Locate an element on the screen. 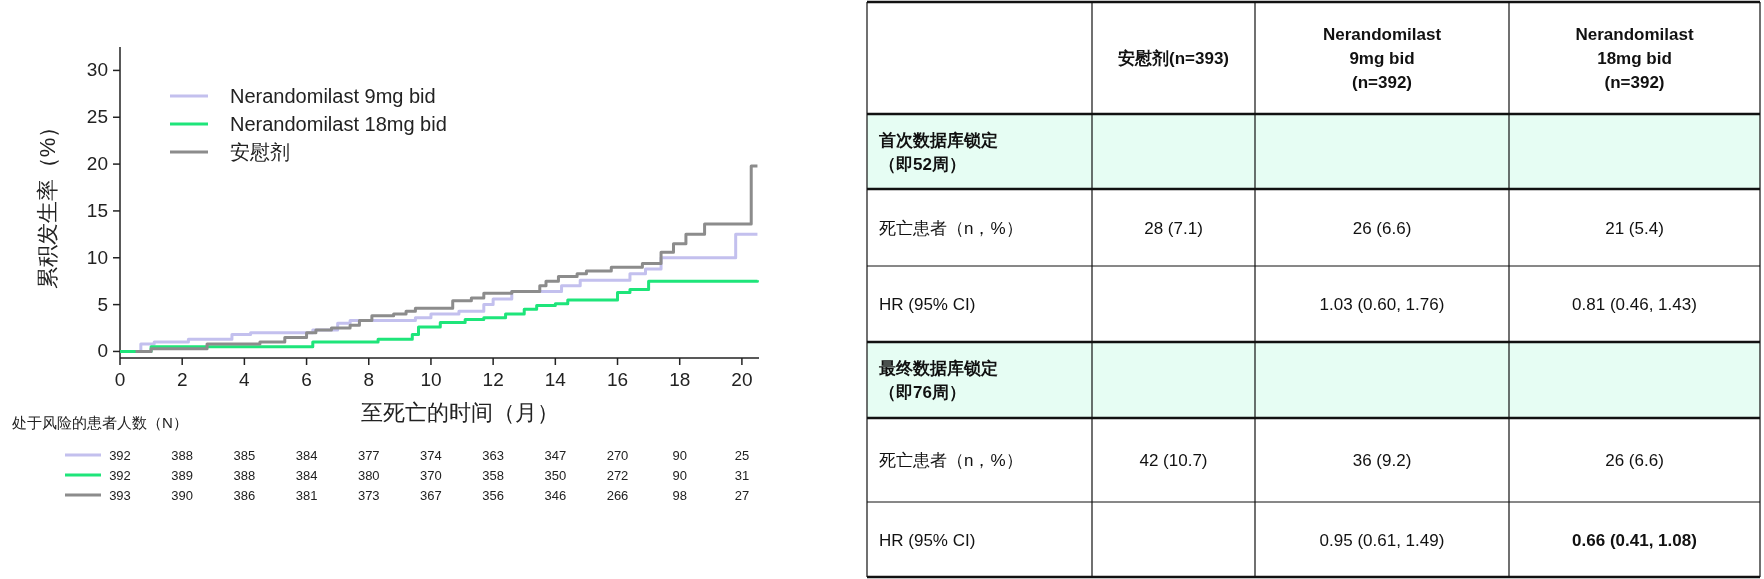  text: 374 is located at coordinates (431, 455).